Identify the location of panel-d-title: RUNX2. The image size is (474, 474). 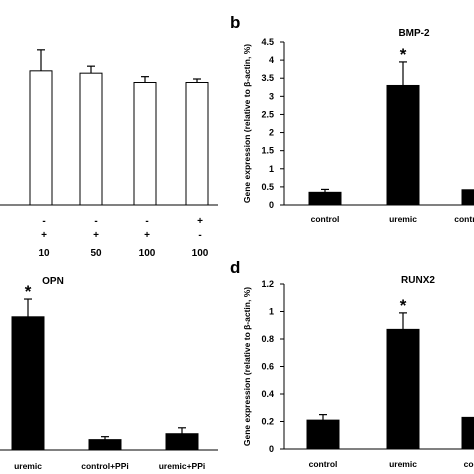
(418, 280).